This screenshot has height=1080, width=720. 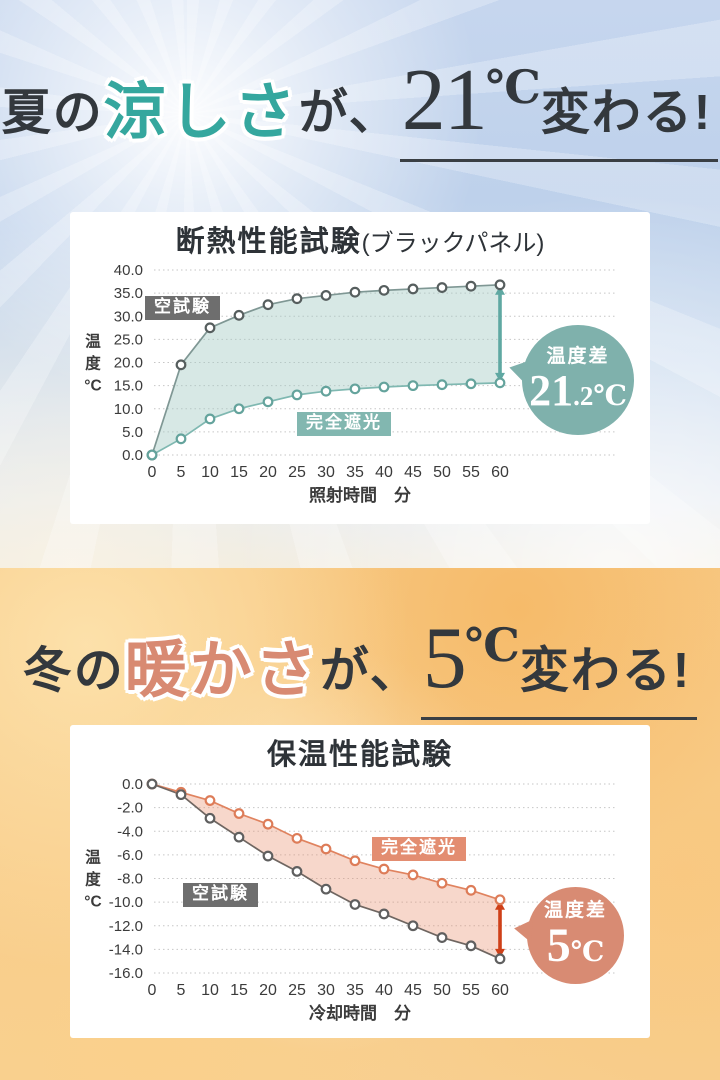 I want to click on summer-headline: 夏の涼しさが、21℃変わる!, so click(x=360, y=106).